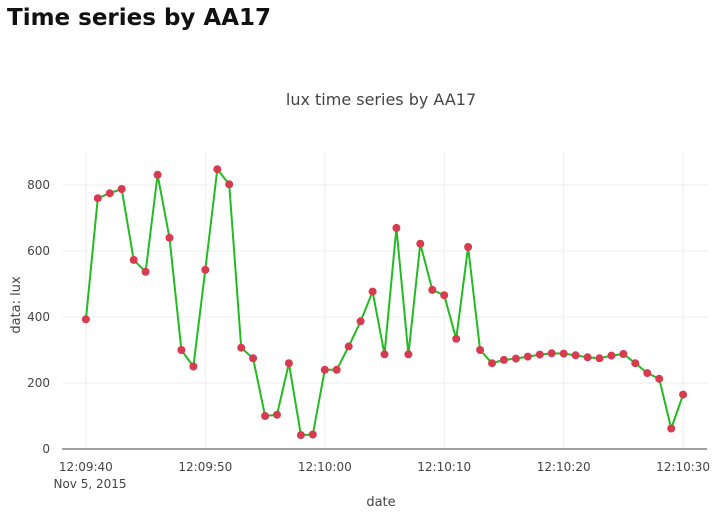 This screenshot has width=726, height=522. I want to click on x-tick-label: 12:09:40, so click(86, 467).